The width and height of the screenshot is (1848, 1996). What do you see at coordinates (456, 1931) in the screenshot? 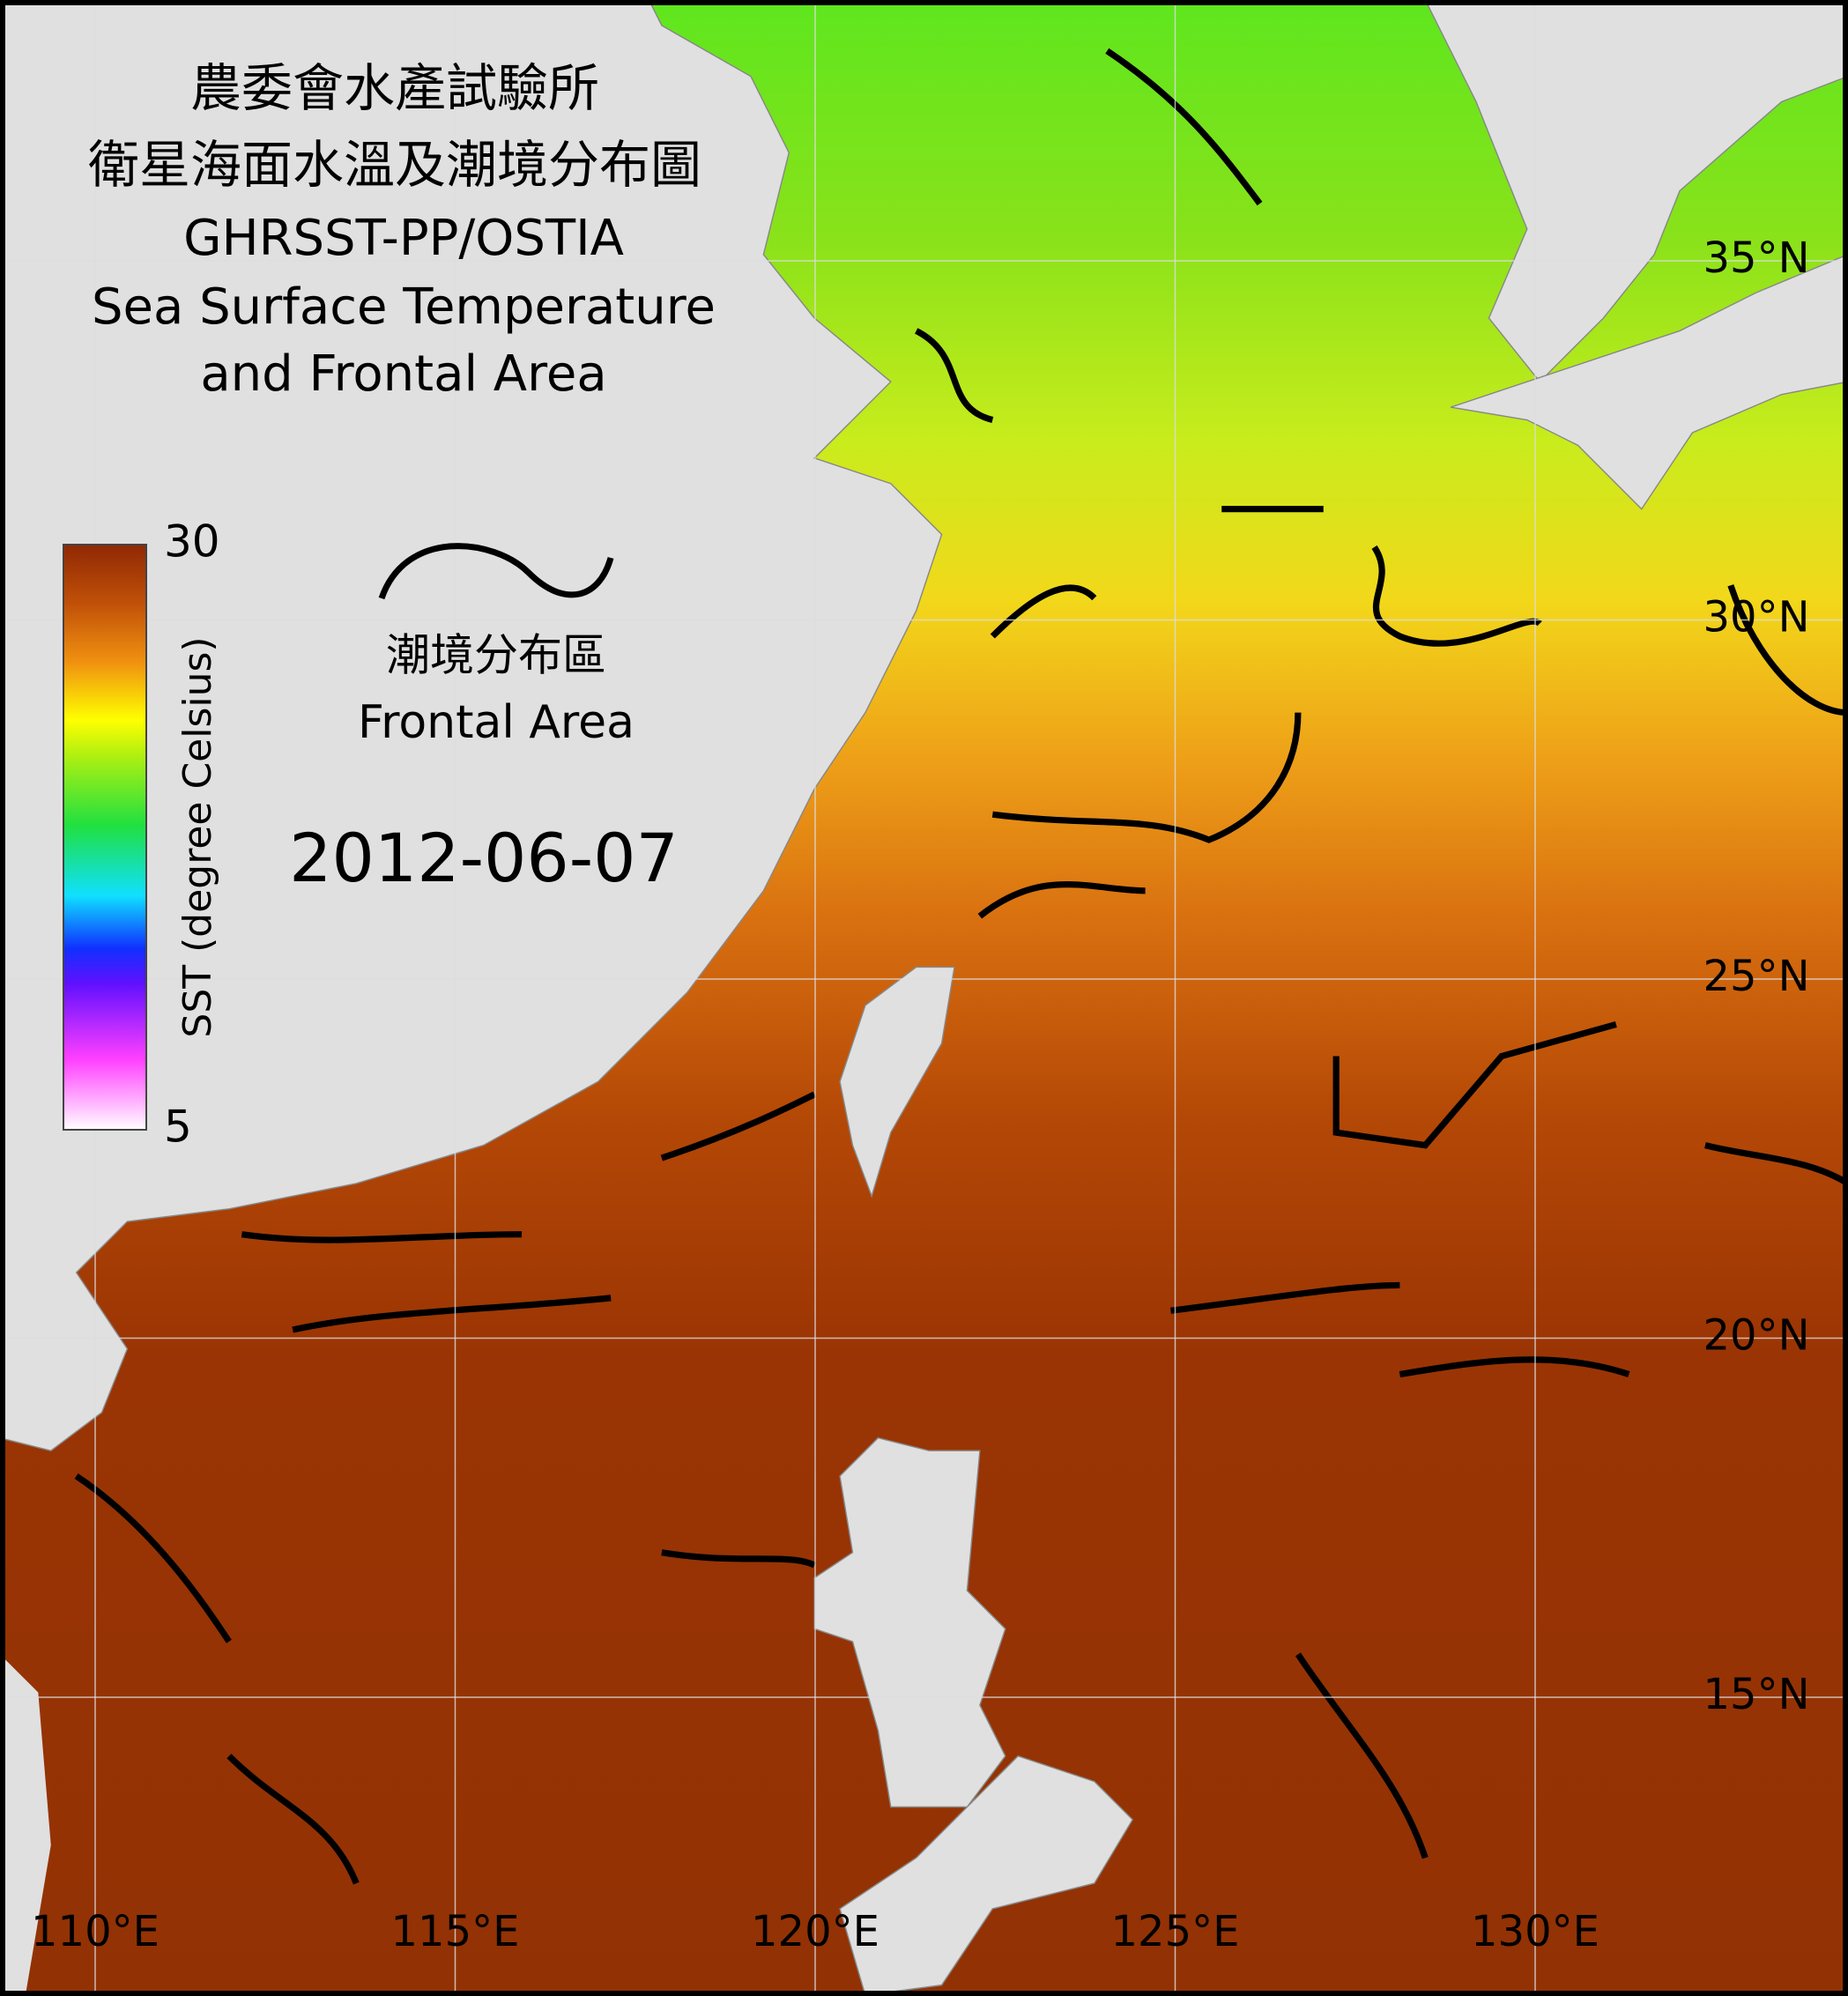
I see `longitude-label: 115°E` at bounding box center [456, 1931].